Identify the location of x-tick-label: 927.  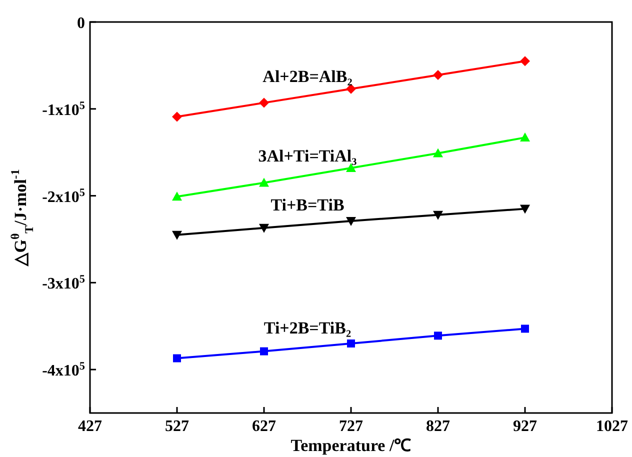
(525, 426).